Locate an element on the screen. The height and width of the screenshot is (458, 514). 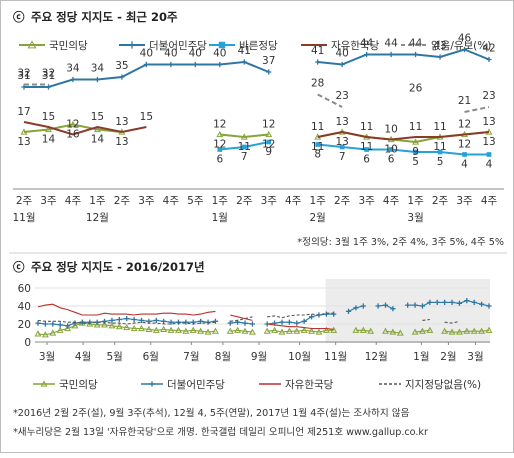
chart2-point-국민의당-33 is located at coordinates (282, 331).